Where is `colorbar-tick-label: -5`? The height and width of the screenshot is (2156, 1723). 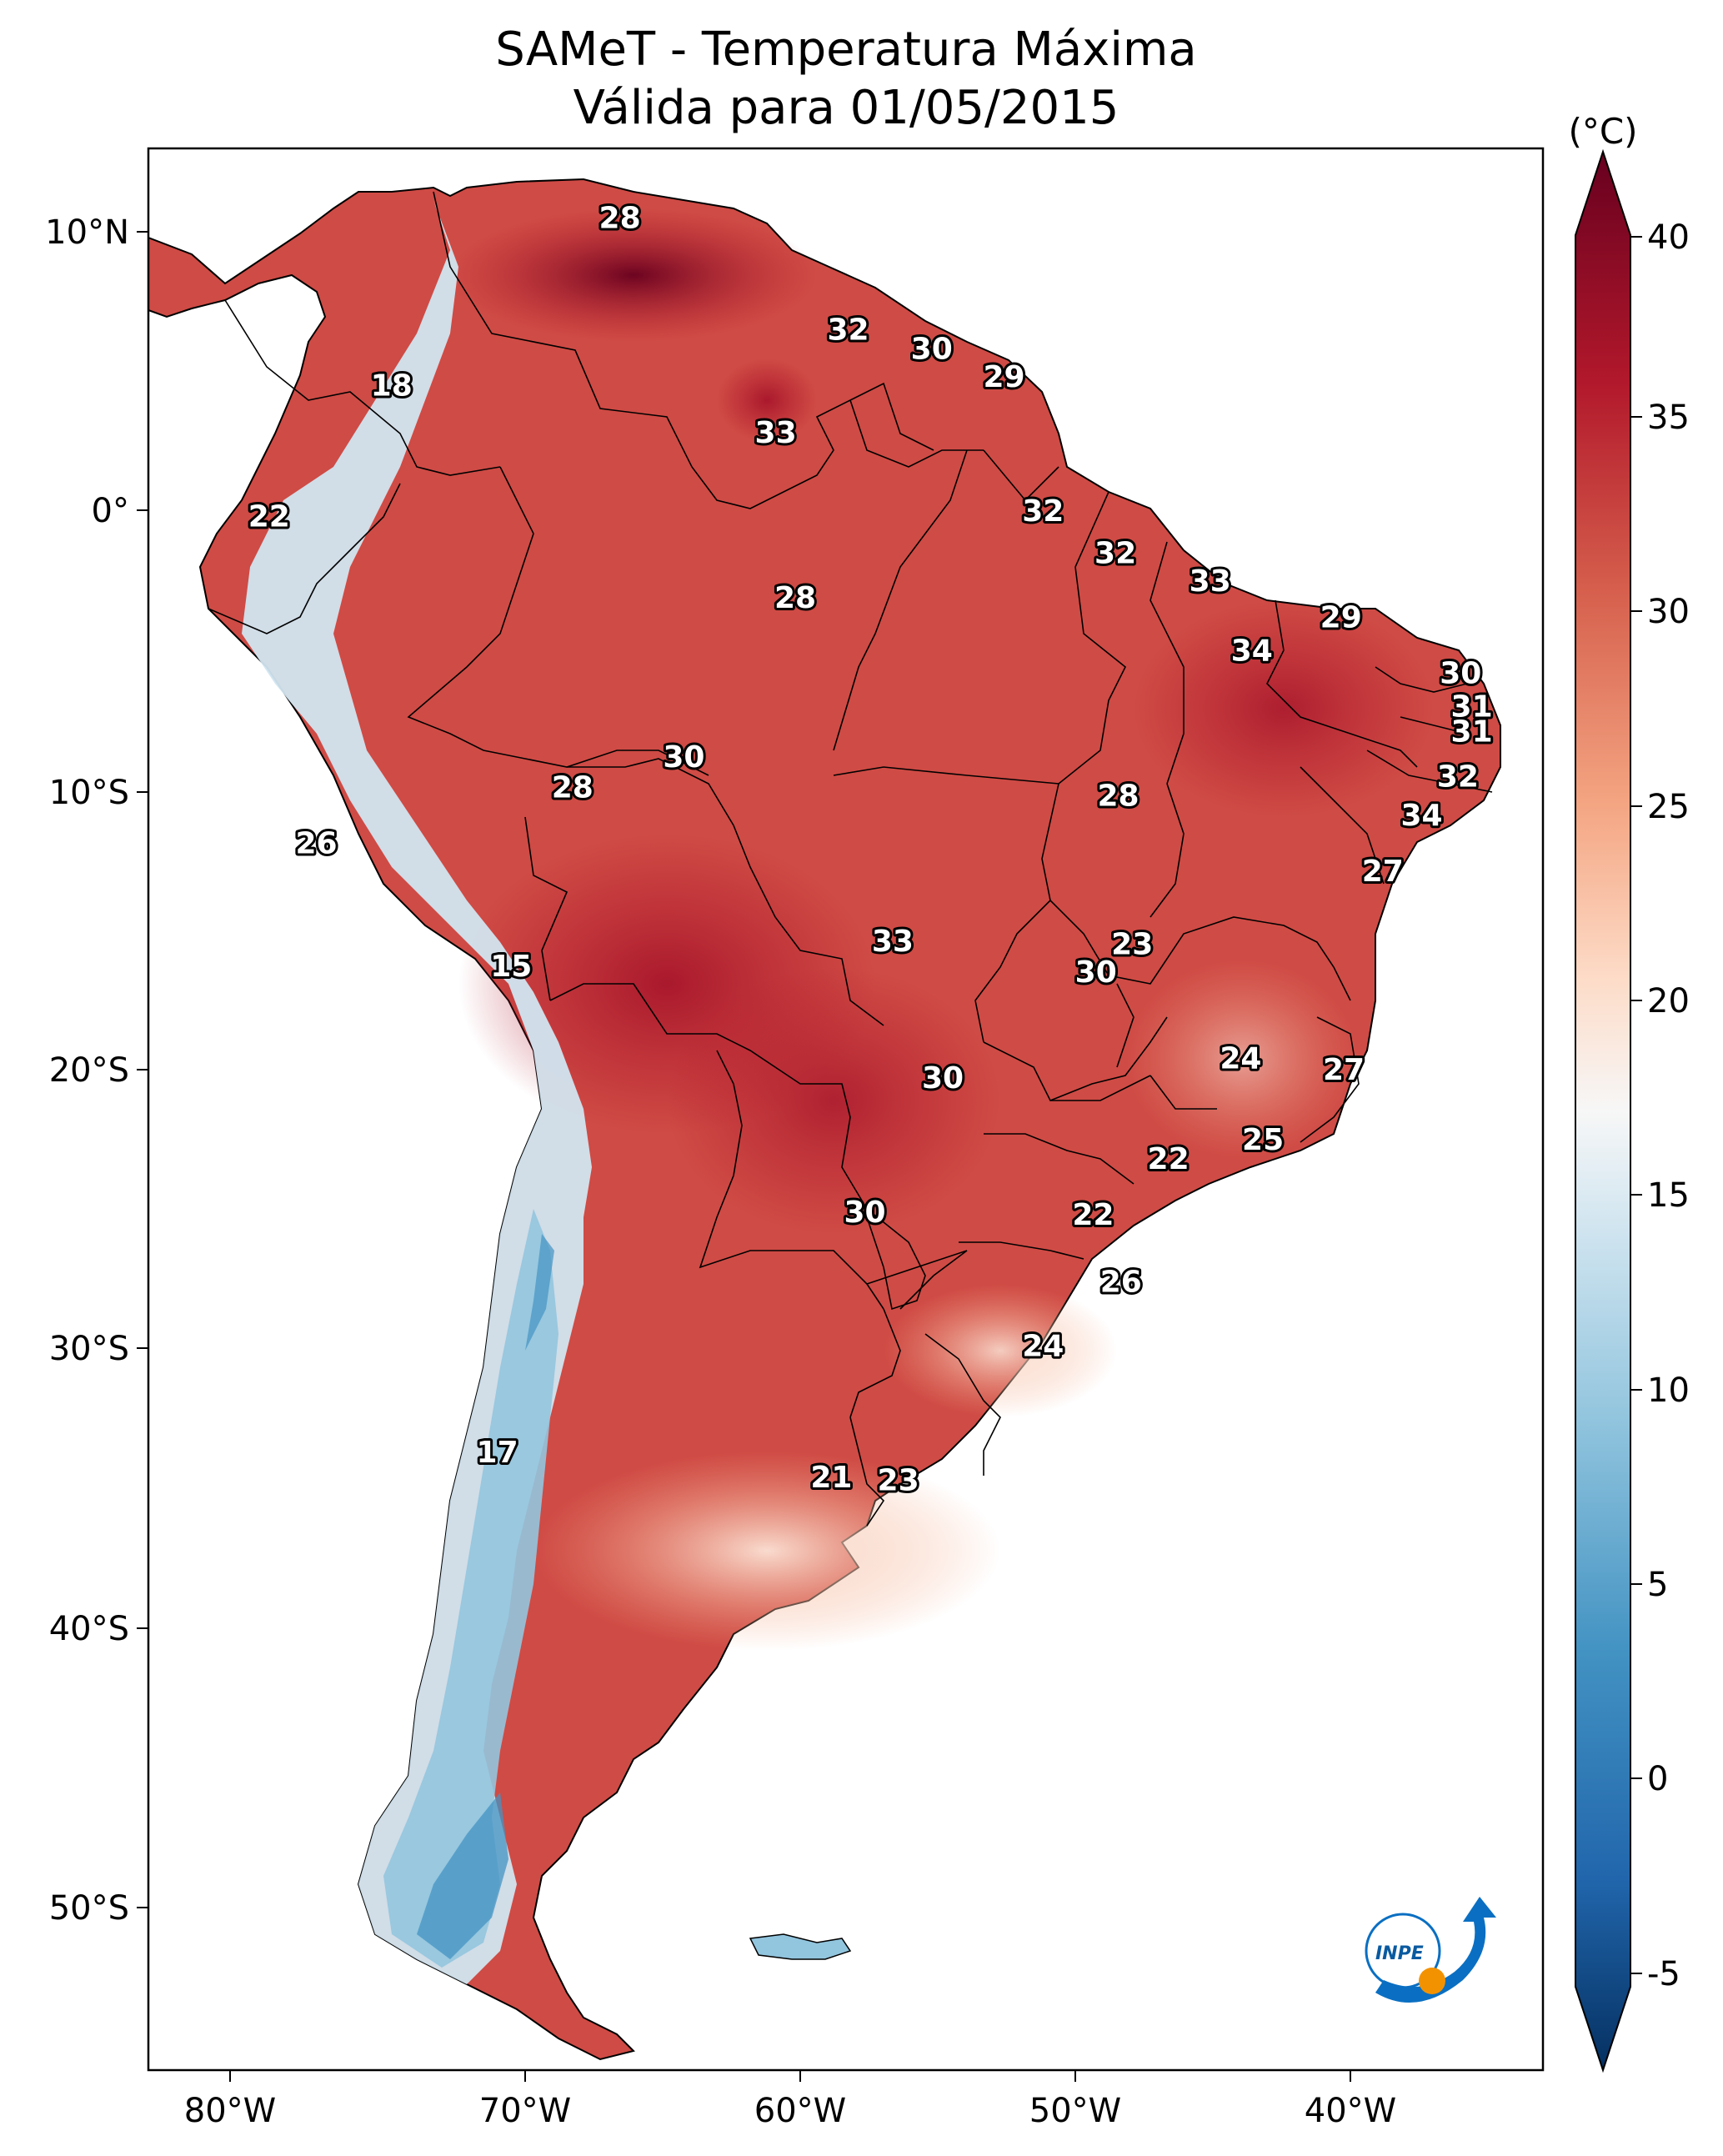 colorbar-tick-label: -5 is located at coordinates (1663, 1974).